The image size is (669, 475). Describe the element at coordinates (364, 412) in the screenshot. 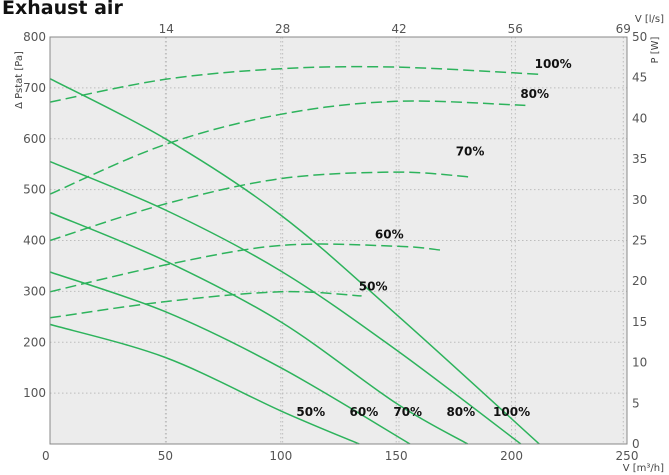

I see `pressure-curve-label: 60%` at that location.